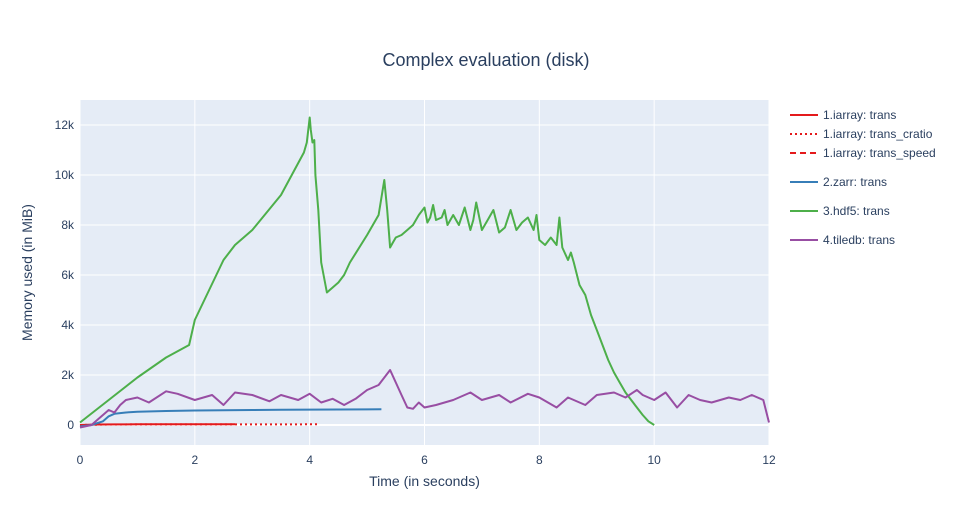  Describe the element at coordinates (859, 240) in the screenshot. I see `legend-label: 4.tiledb: trans` at that location.